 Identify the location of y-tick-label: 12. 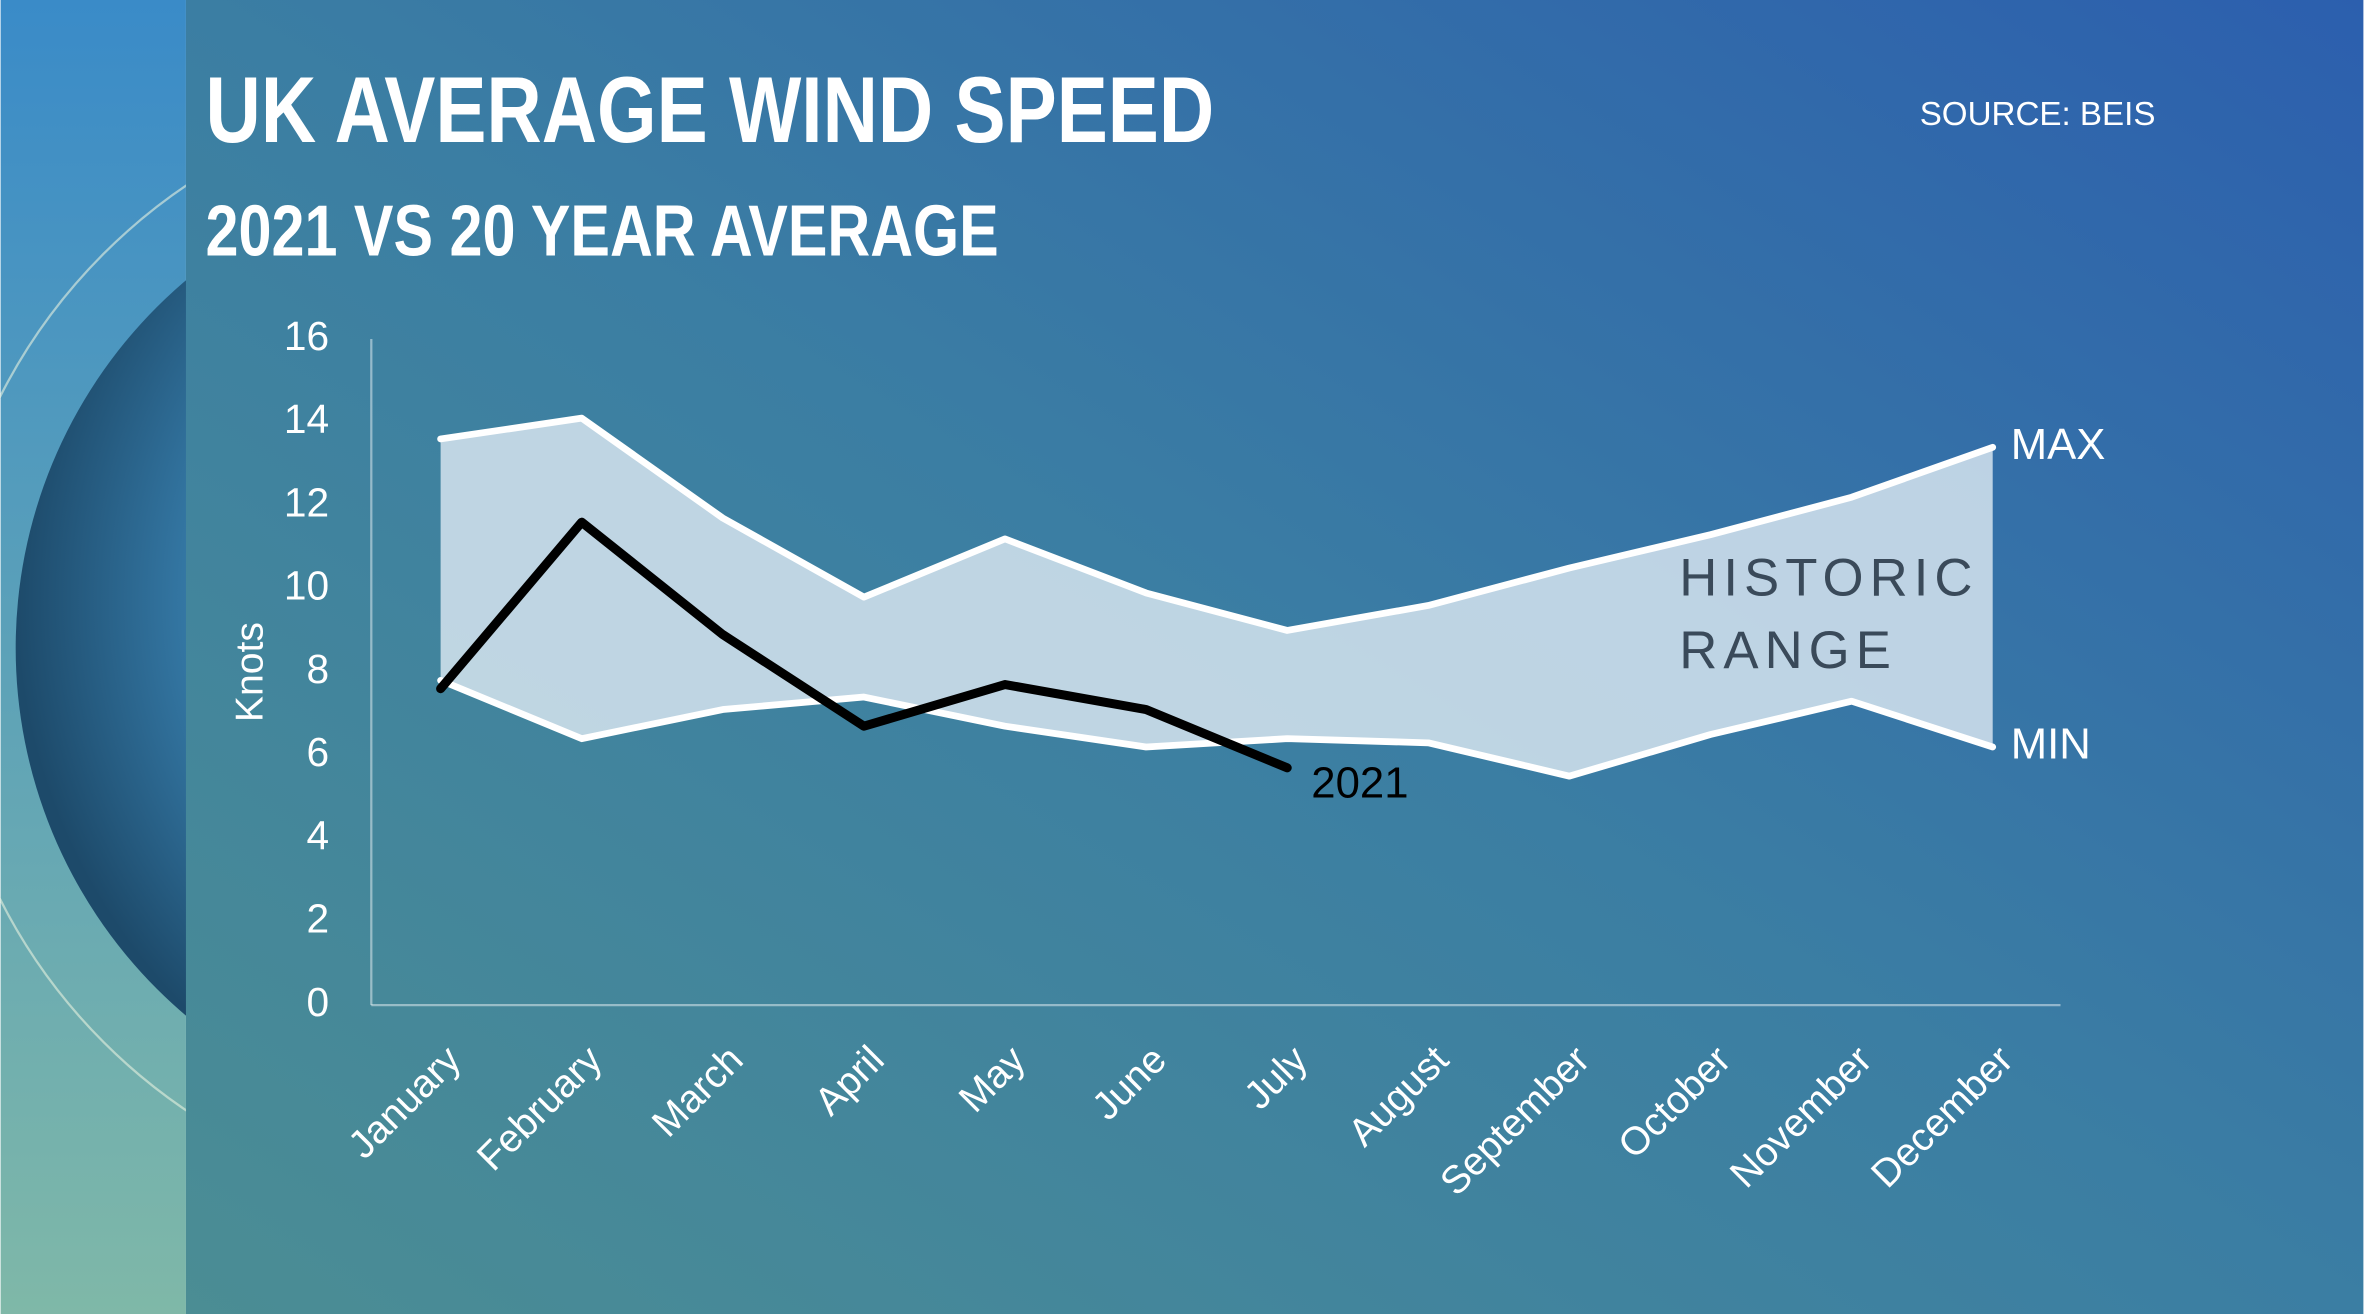
(306, 502).